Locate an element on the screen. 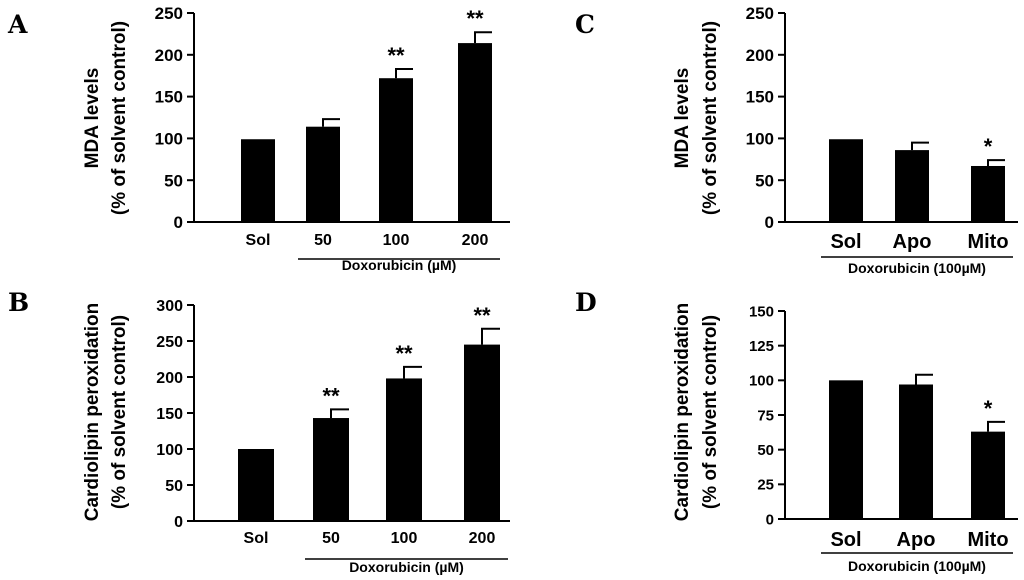 The image size is (1024, 580). y-tick-label: 25 is located at coordinates (765, 485).